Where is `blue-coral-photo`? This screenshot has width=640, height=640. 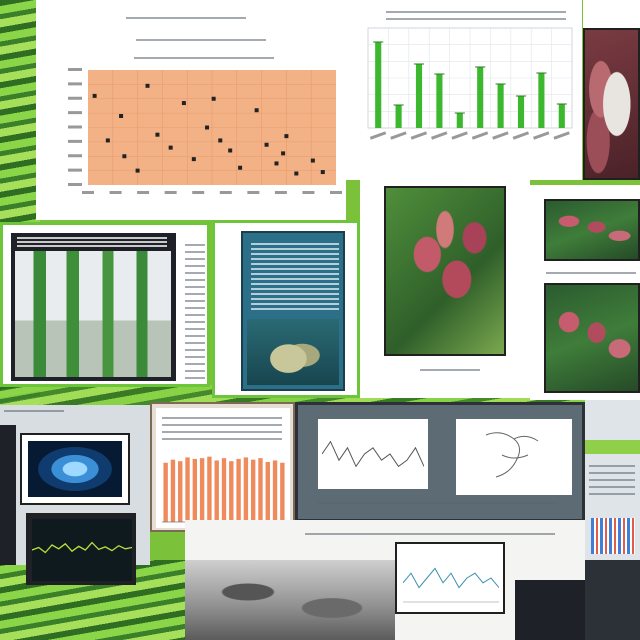 blue-coral-photo is located at coordinates (75, 469).